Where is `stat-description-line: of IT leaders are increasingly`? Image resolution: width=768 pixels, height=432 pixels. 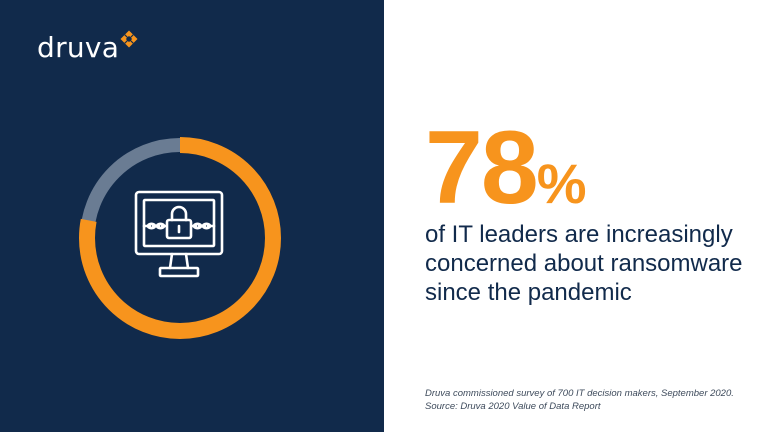
stat-description-line: of IT leaders are increasingly is located at coordinates (579, 234).